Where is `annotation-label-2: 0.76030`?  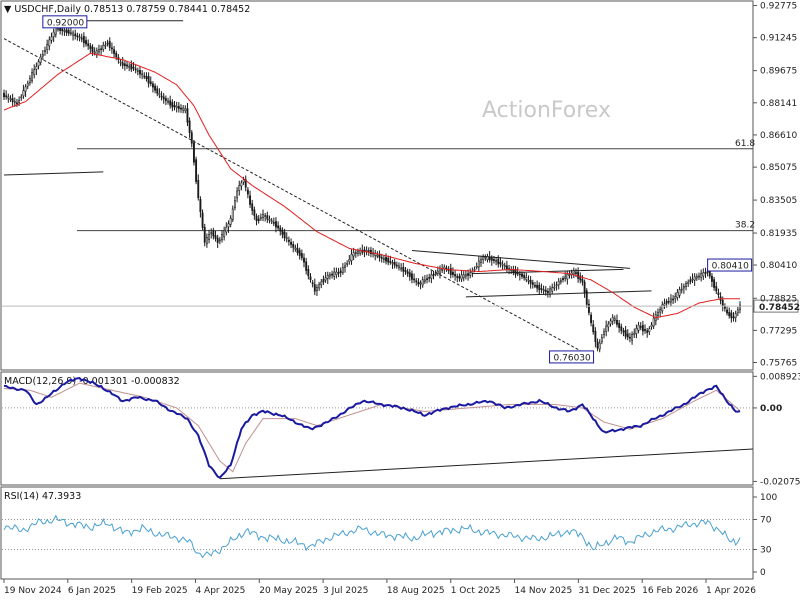 annotation-label-2: 0.76030 is located at coordinates (572, 358).